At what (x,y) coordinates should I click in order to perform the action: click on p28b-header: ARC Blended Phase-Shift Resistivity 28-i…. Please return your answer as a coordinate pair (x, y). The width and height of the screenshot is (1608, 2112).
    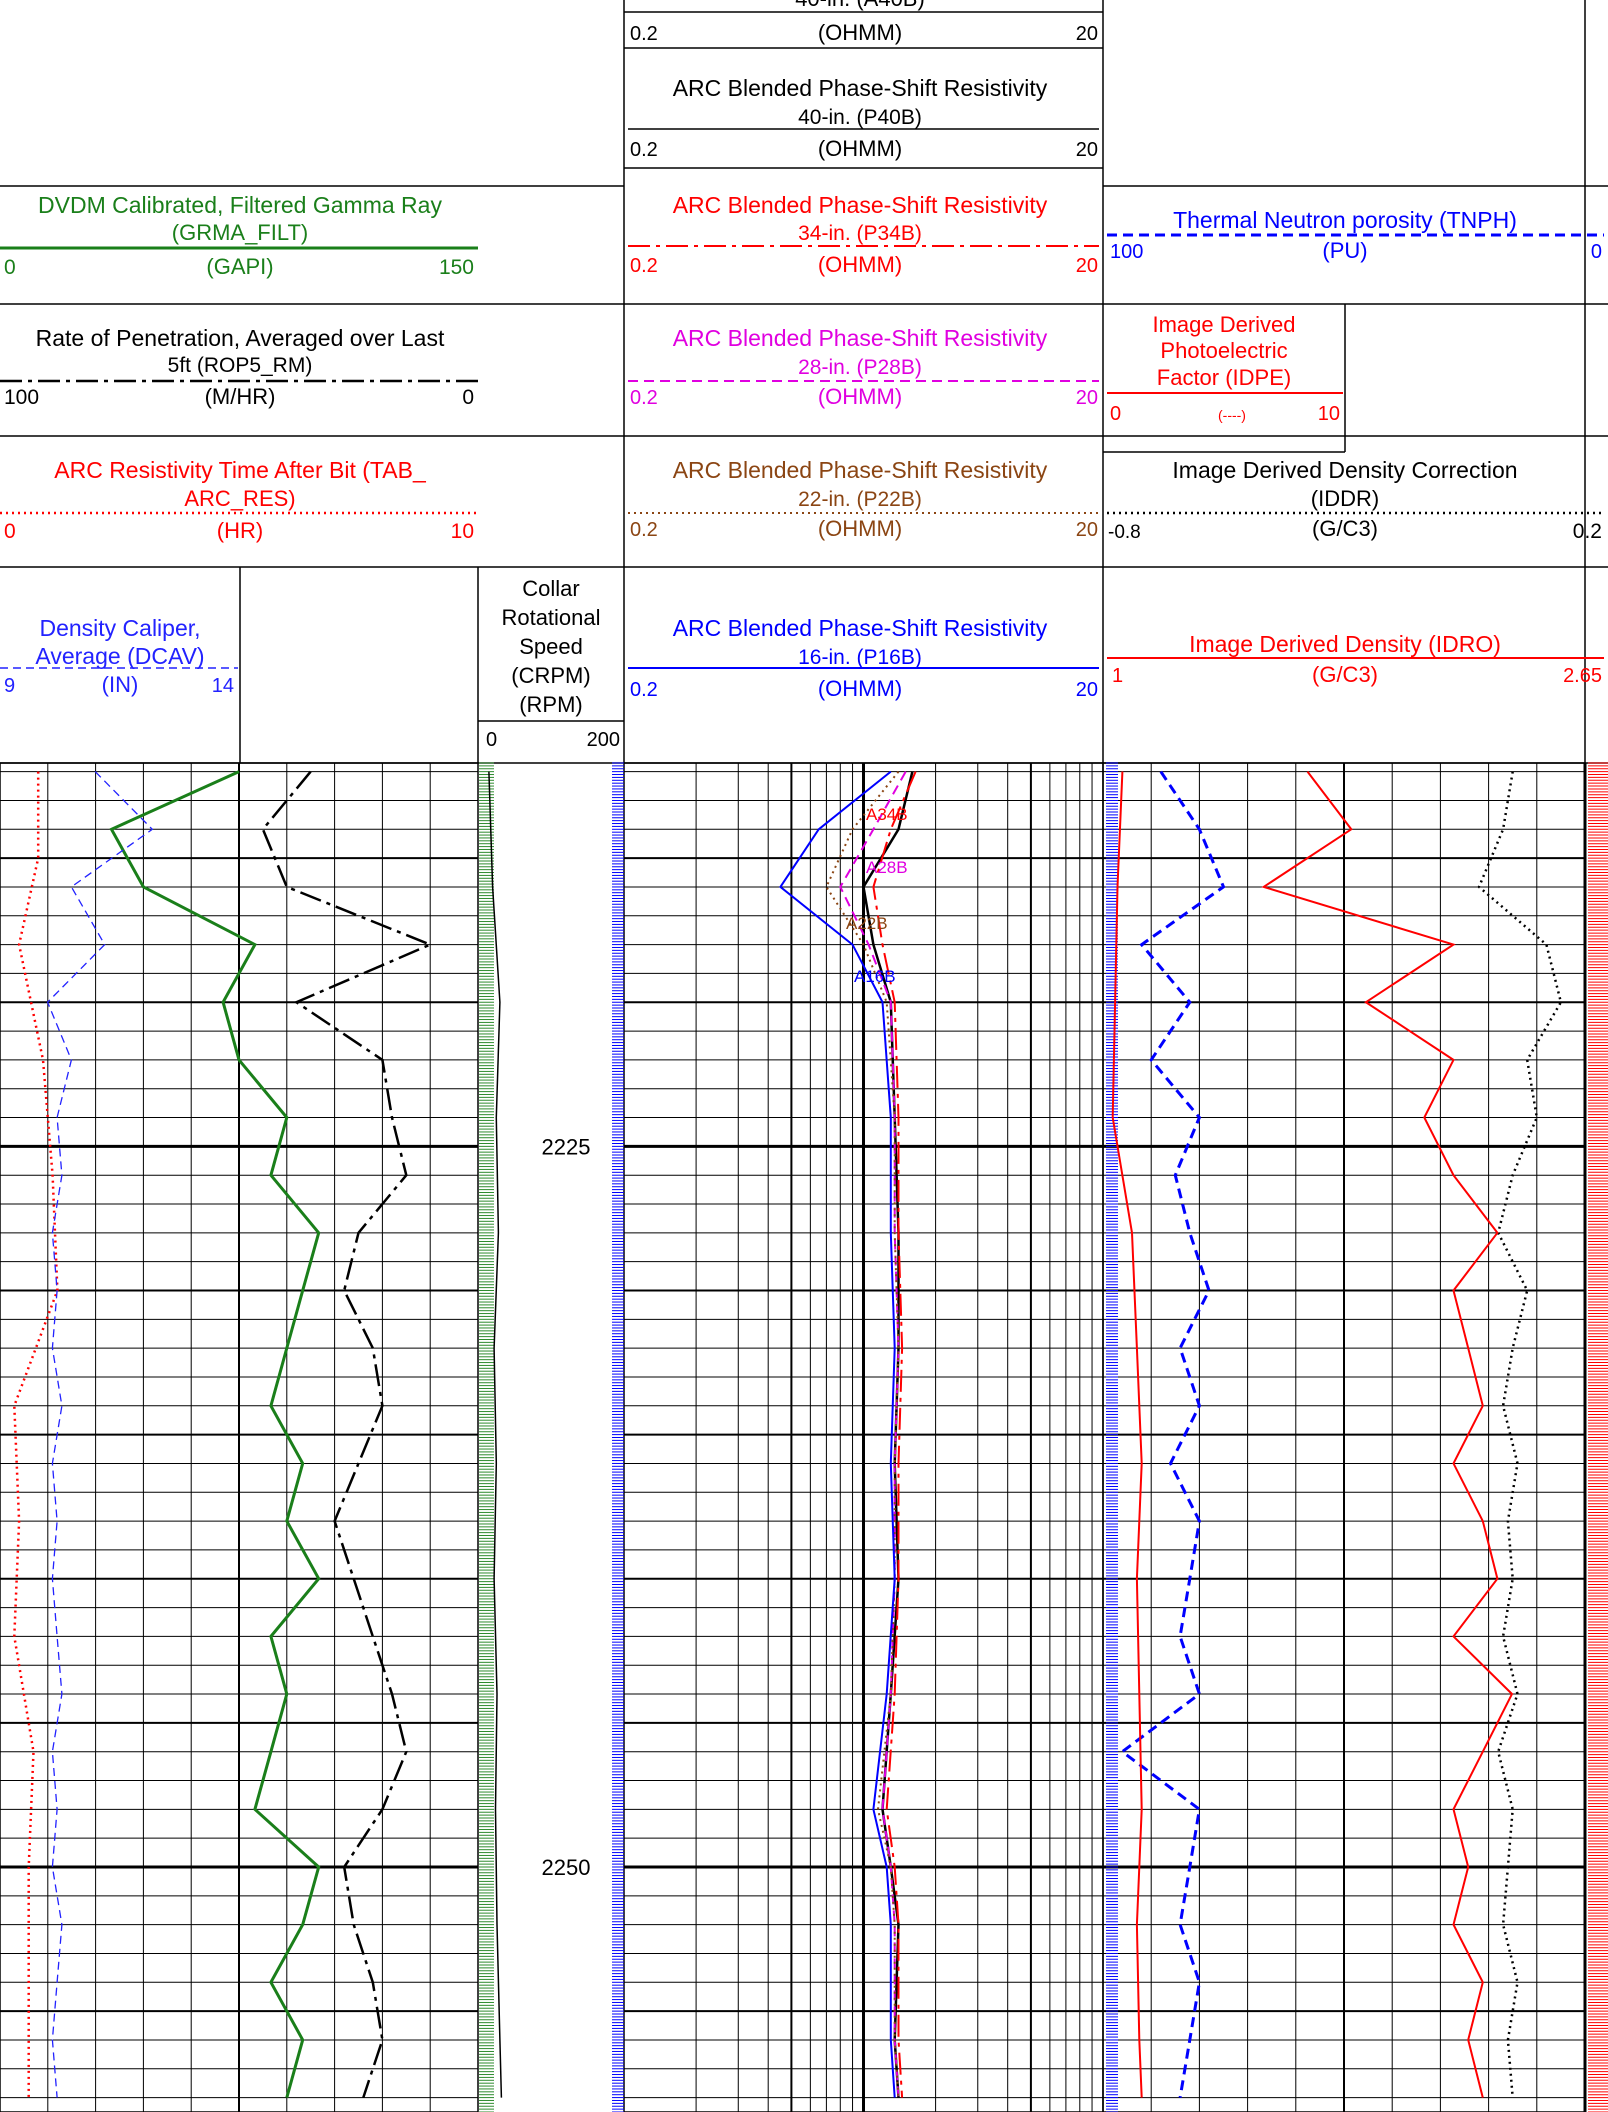
    Looking at the image, I should click on (863, 367).